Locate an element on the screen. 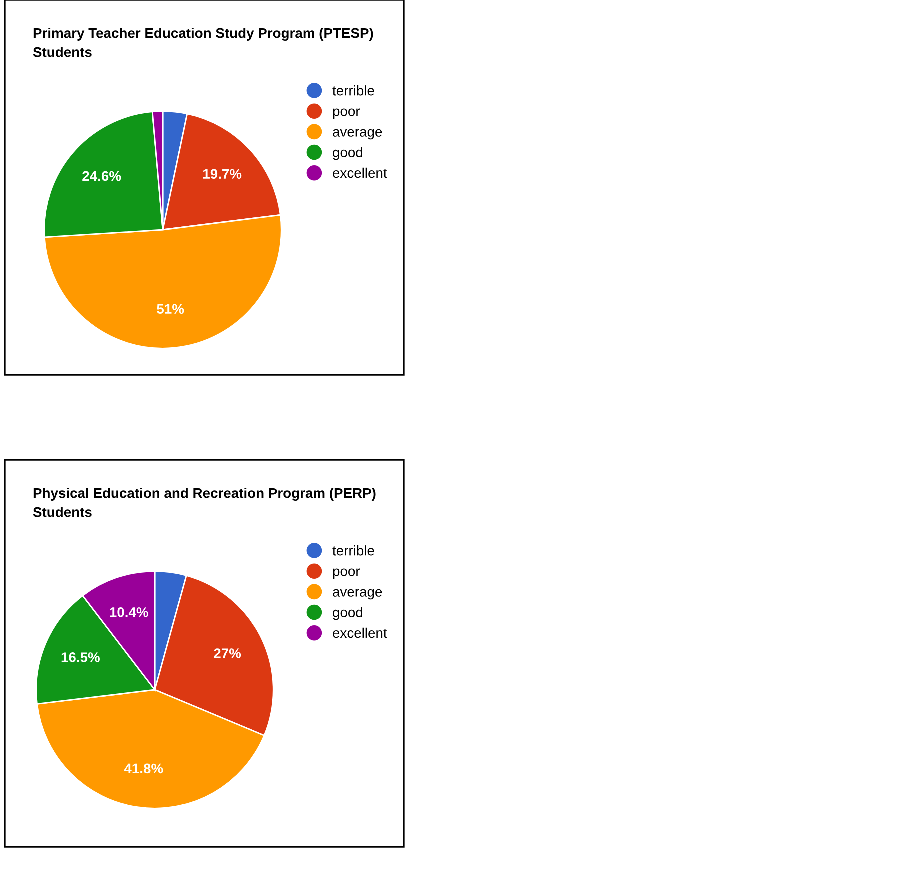  data-label: 24.6% is located at coordinates (102, 176).